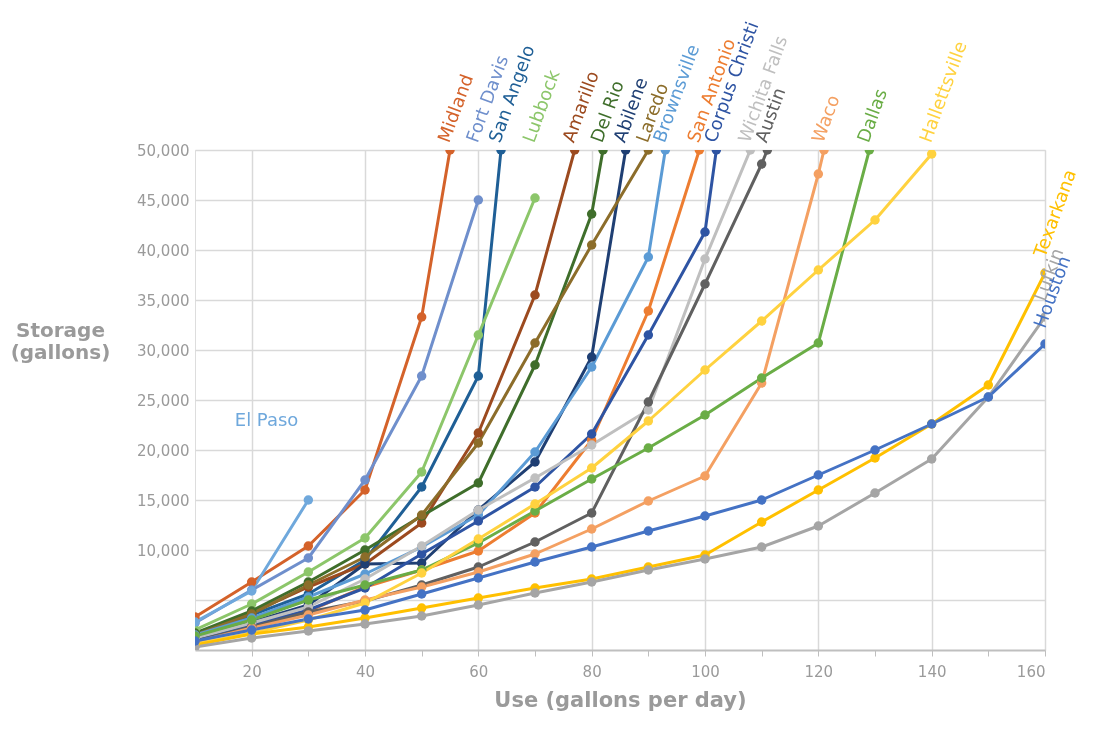  What do you see at coordinates (365, 671) in the screenshot?
I see `x-tick-label: 40` at bounding box center [365, 671].